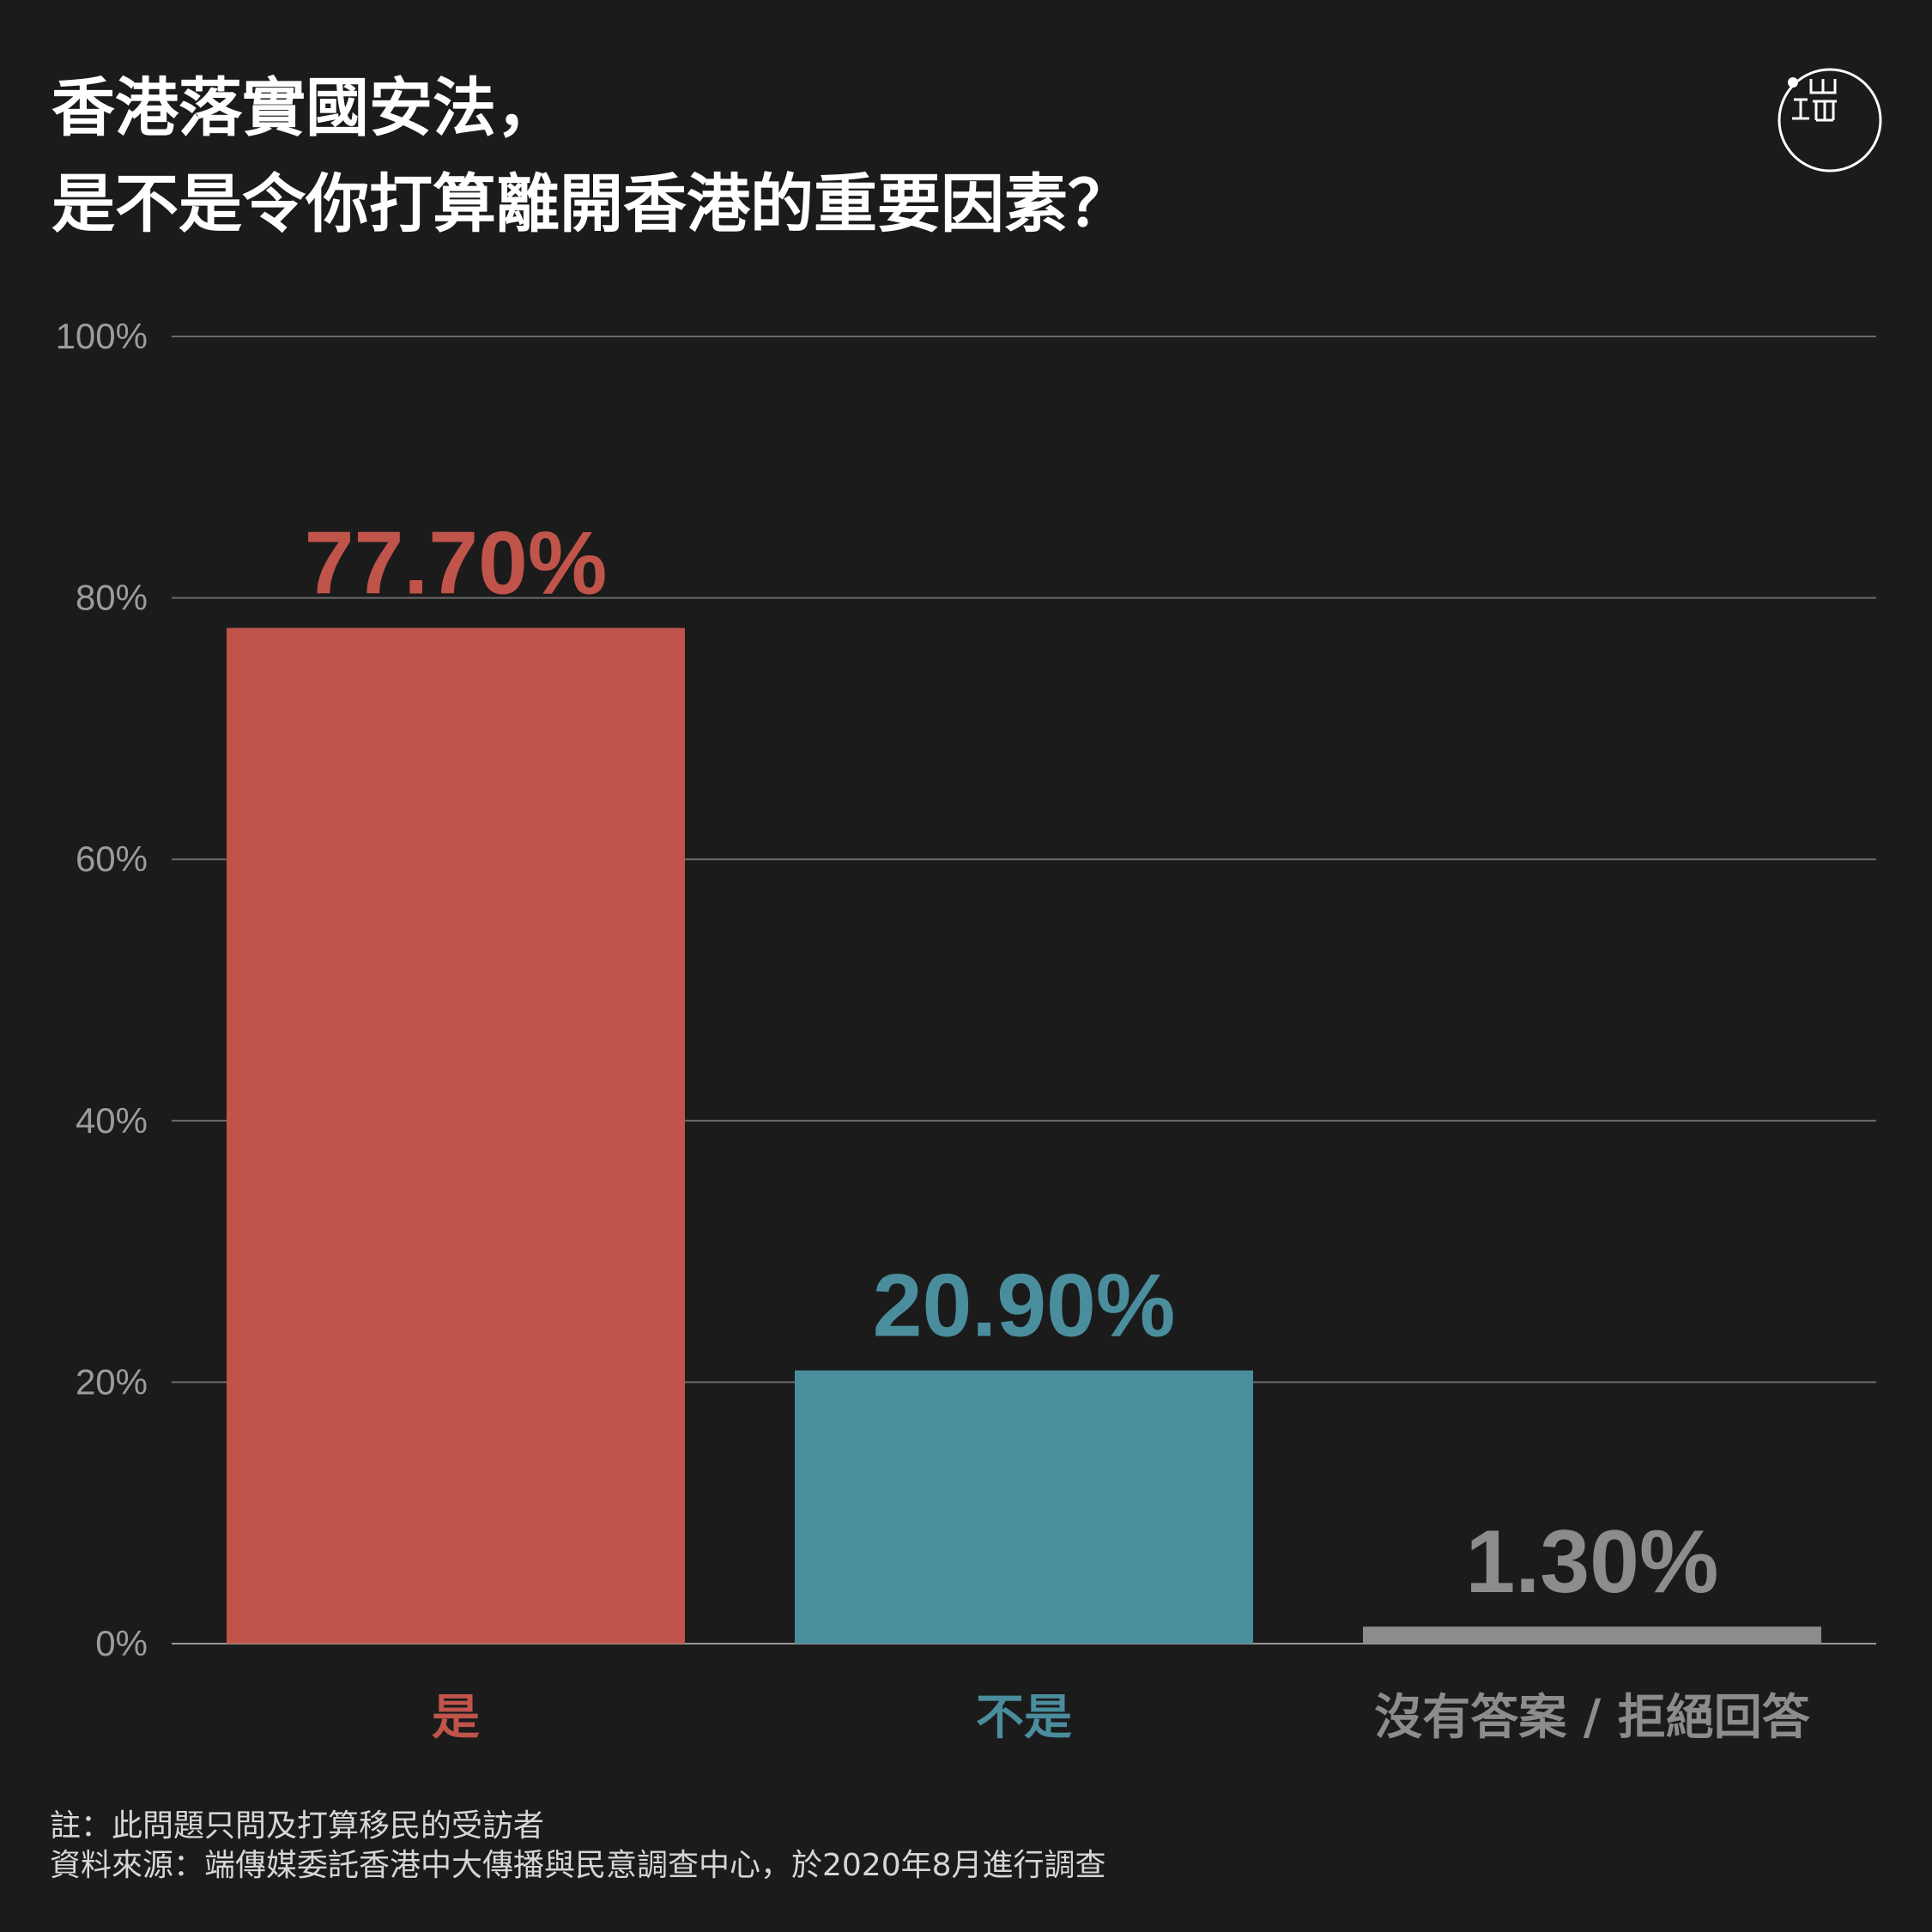  Describe the element at coordinates (102, 336) in the screenshot. I see `y-tick-label: 100%` at that location.